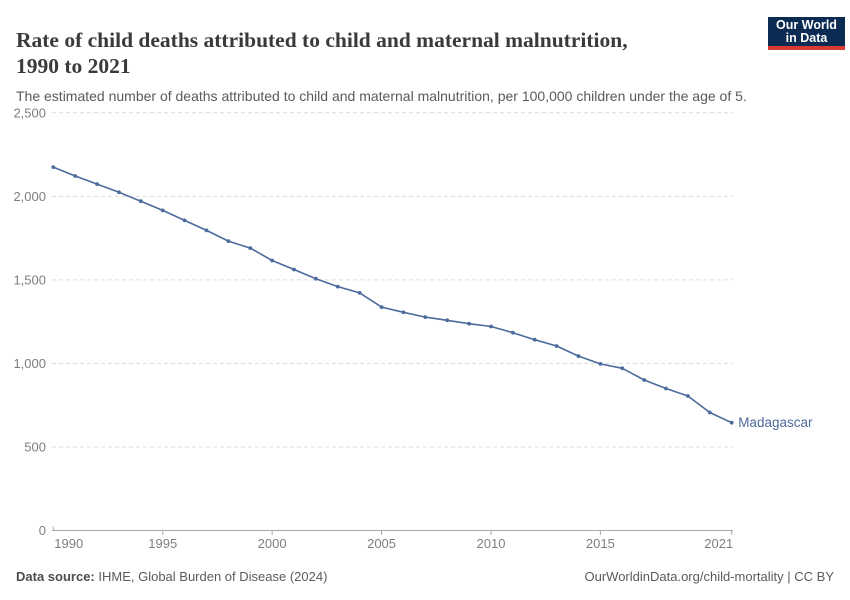 The height and width of the screenshot is (600, 850). I want to click on y-axis-tick-label: 1,000, so click(29, 363).